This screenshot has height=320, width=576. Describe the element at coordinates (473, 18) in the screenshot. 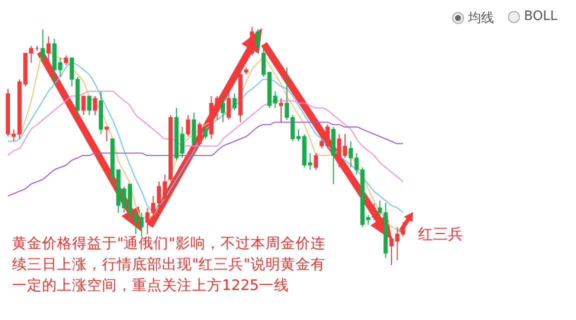

I see `radio-button: 均线` at that location.